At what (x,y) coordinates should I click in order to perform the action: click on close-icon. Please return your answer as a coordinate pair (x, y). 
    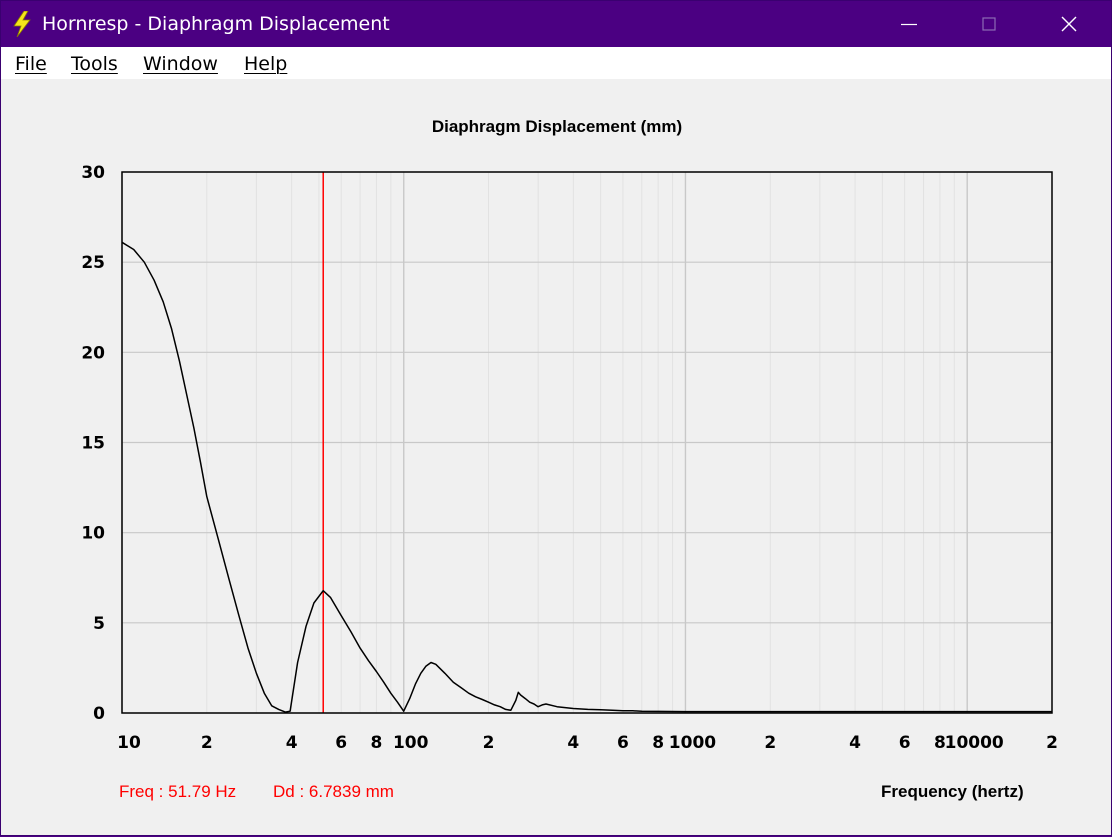
    Looking at the image, I should click on (1069, 24).